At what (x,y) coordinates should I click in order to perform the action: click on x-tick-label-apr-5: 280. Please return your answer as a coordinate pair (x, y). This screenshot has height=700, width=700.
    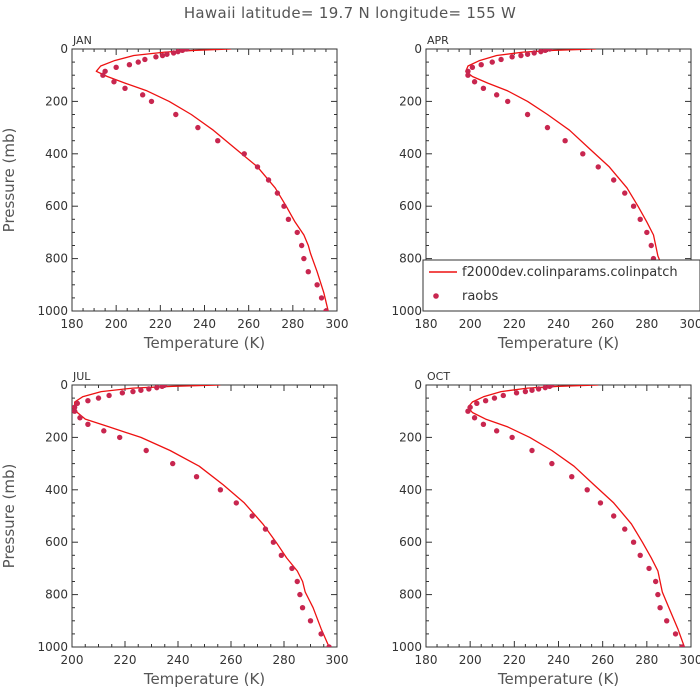
    Looking at the image, I should click on (646, 324).